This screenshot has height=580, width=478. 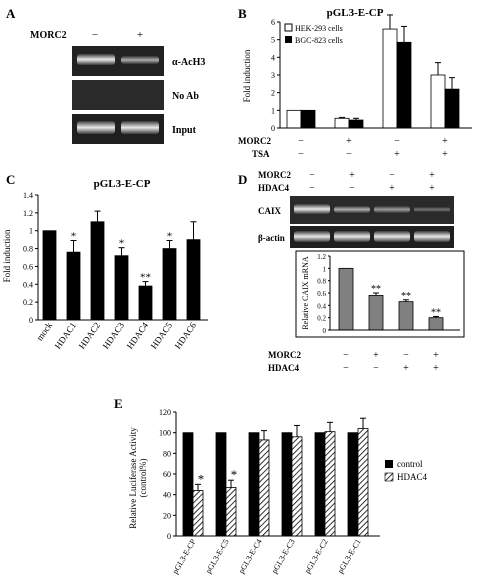 I want to click on bar-c-hdac1, so click(x=73, y=286).